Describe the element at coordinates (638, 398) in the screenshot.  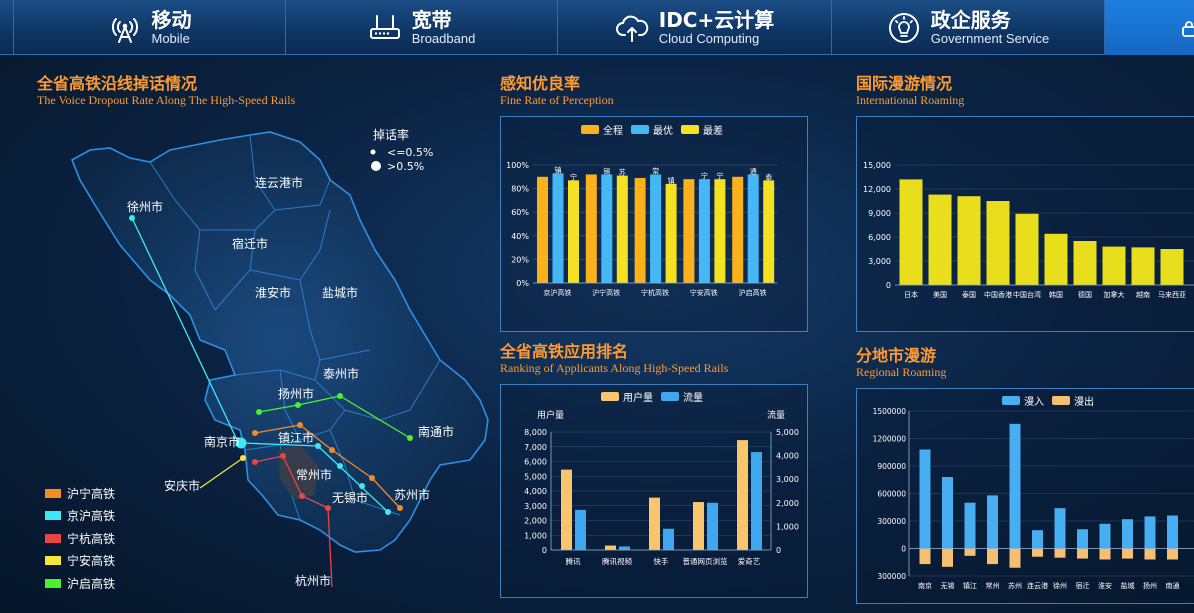
I see `legend-label: 用户量` at that location.